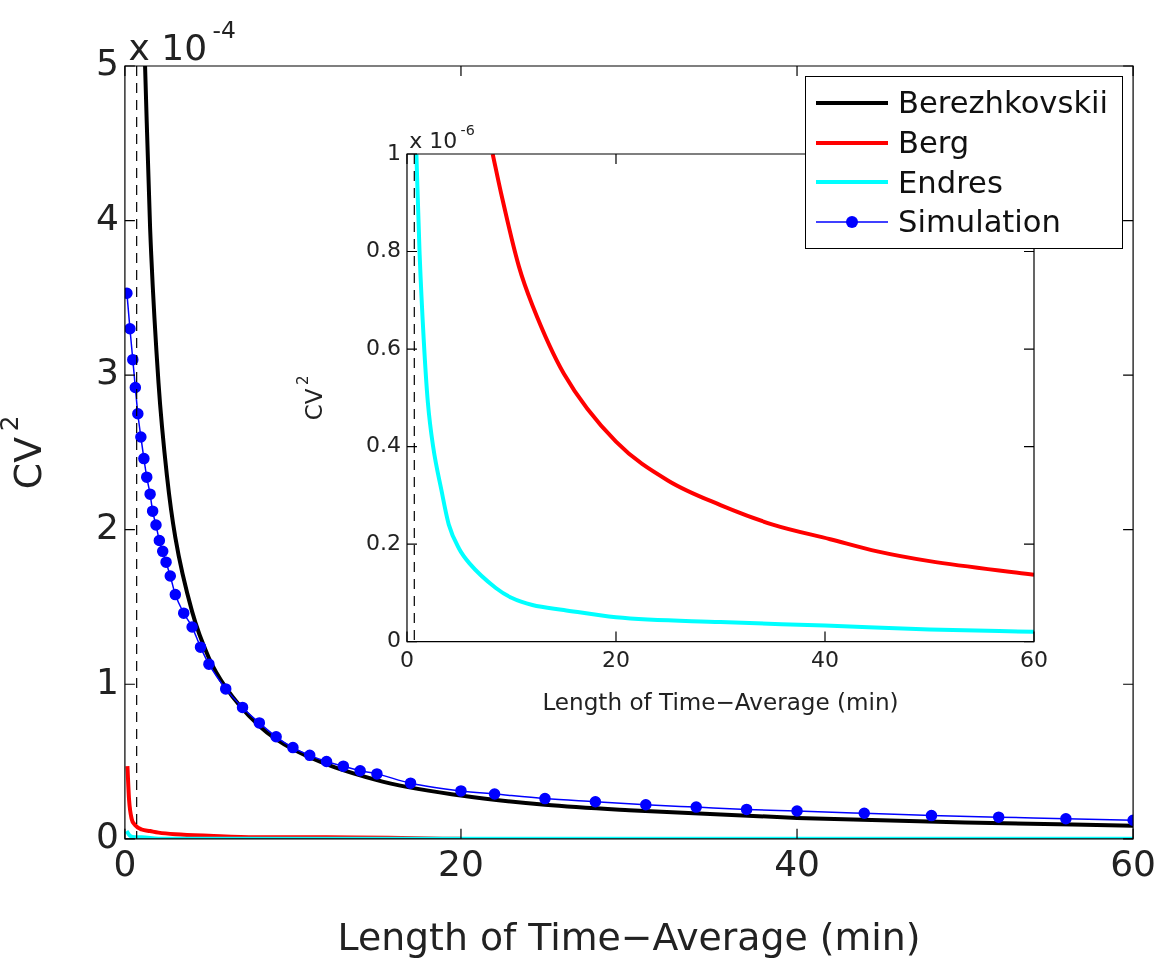 This screenshot has height=969, width=1162. I want to click on y-tick-label: 2, so click(107, 527).